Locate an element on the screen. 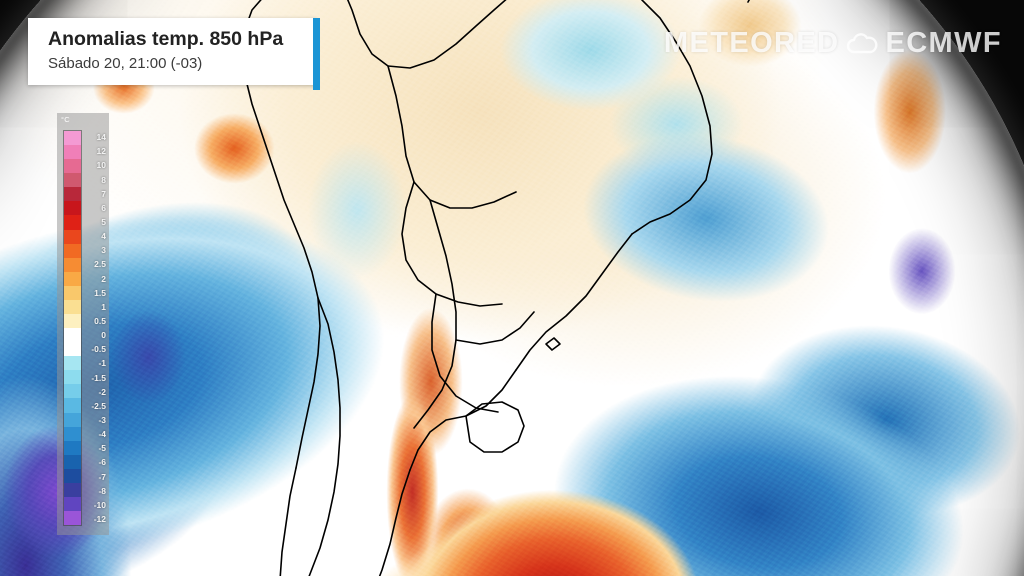 The image size is (1024, 576). legend-tick: -2.5 is located at coordinates (98, 405).